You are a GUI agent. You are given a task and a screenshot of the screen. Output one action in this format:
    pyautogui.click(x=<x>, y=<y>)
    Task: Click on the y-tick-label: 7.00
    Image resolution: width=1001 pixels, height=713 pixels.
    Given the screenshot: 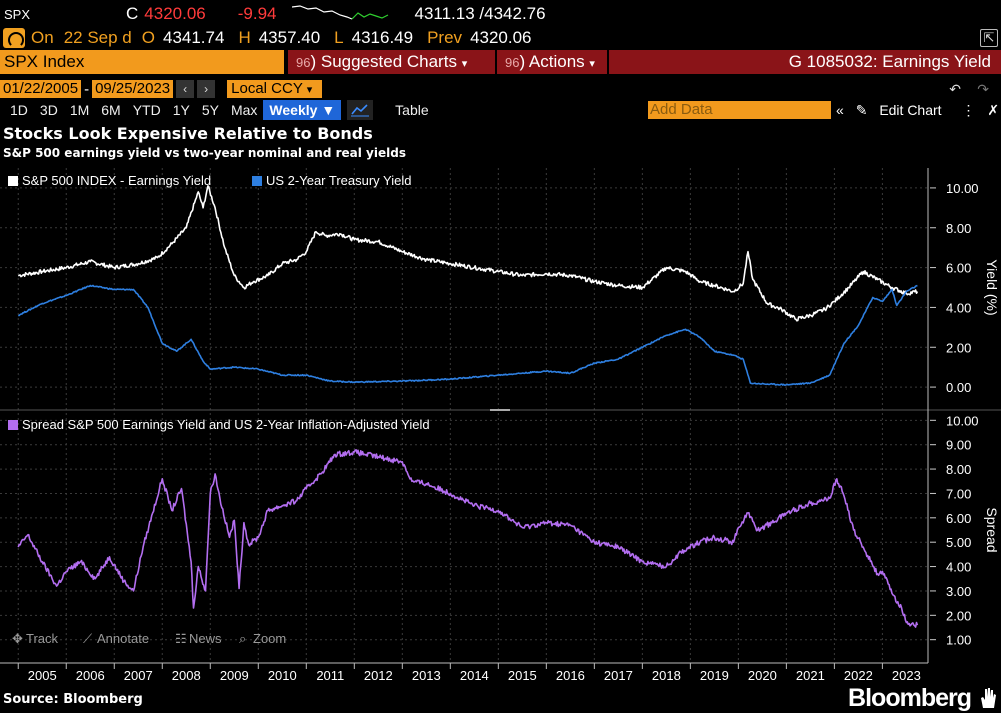 What is the action you would take?
    pyautogui.click(x=958, y=493)
    